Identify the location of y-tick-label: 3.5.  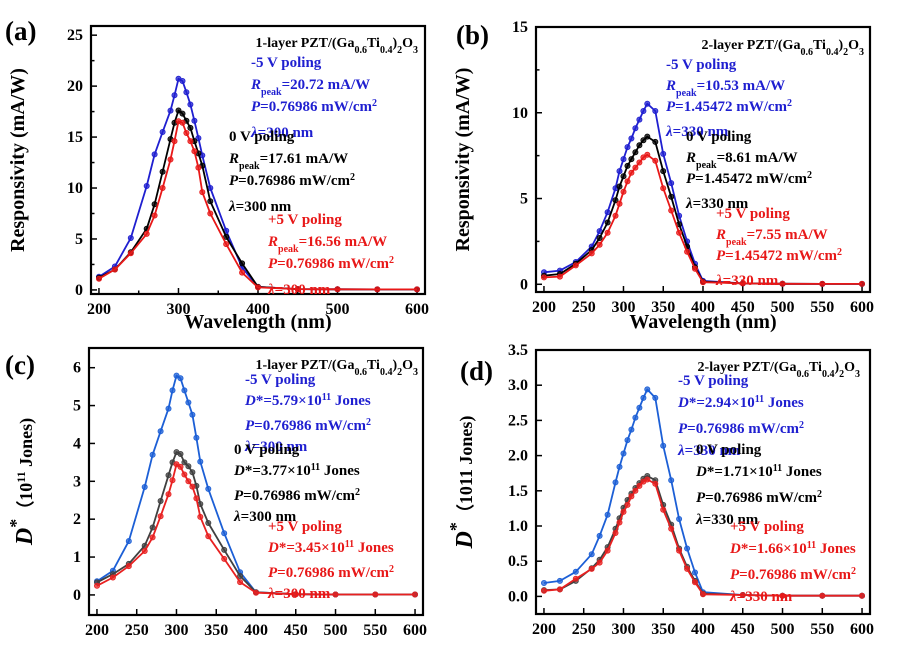
(518, 350).